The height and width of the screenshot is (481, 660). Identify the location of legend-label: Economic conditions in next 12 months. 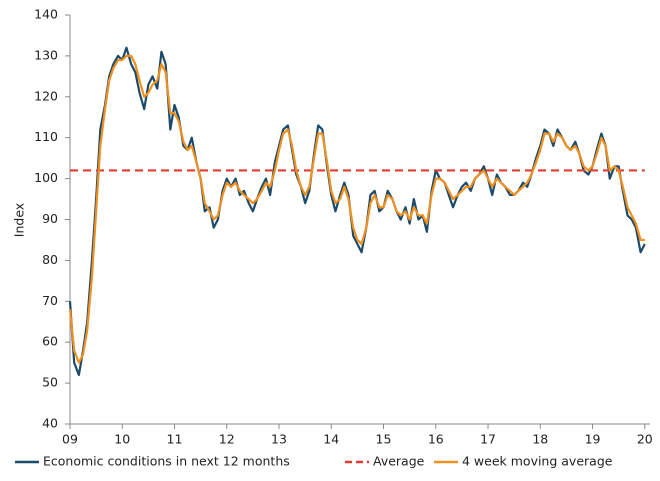
(166, 461).